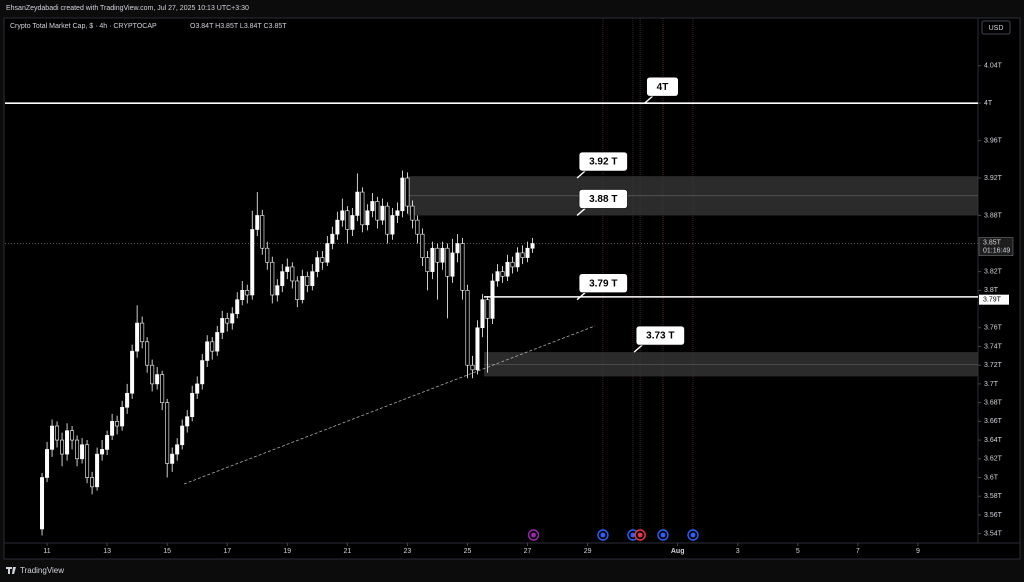 This screenshot has width=1024, height=582. What do you see at coordinates (993, 66) in the screenshot?
I see `y-tick-label: 4.04T` at bounding box center [993, 66].